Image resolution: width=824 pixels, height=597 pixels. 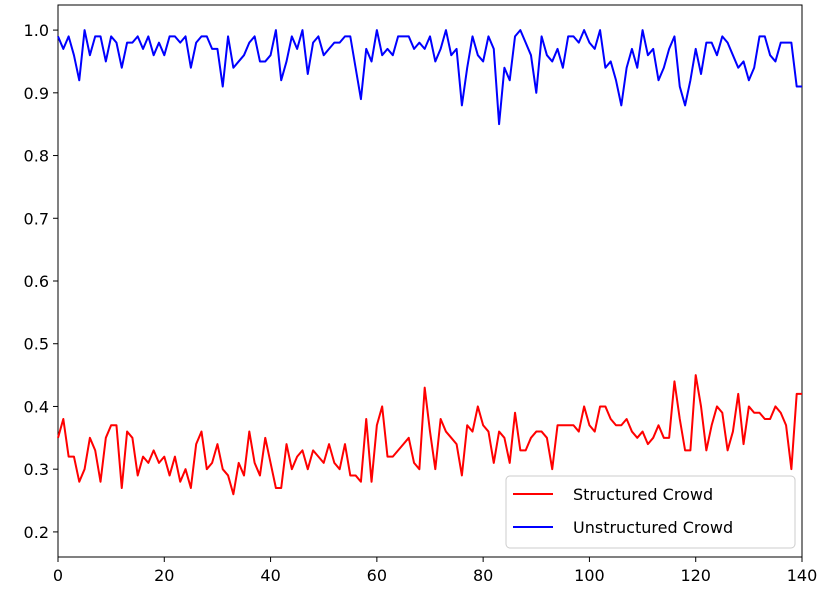 I want to click on x-tick-label: 0, so click(x=58, y=575).